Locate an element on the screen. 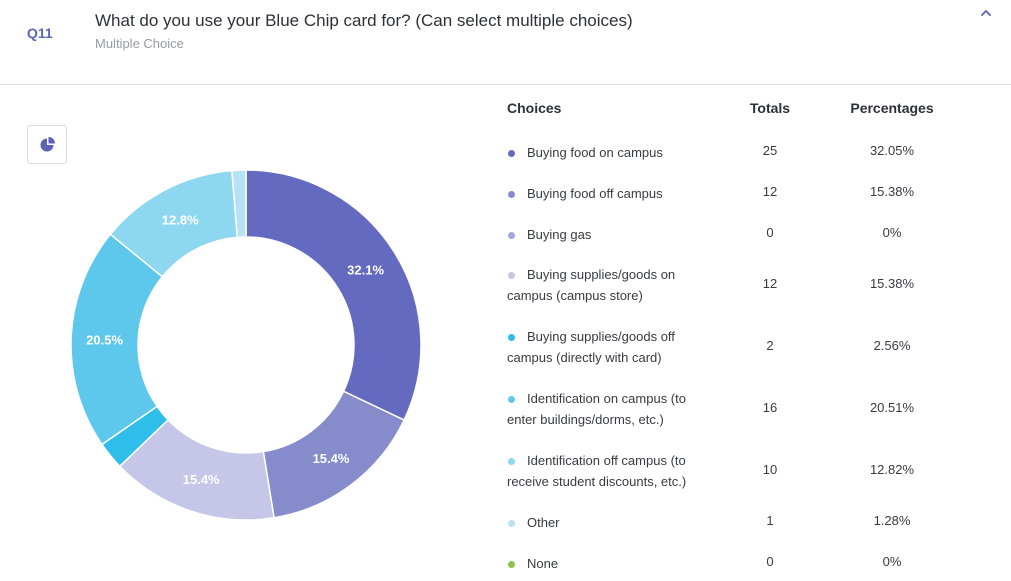 Image resolution: width=1011 pixels, height=581 pixels. choice-label: None is located at coordinates (612, 563).